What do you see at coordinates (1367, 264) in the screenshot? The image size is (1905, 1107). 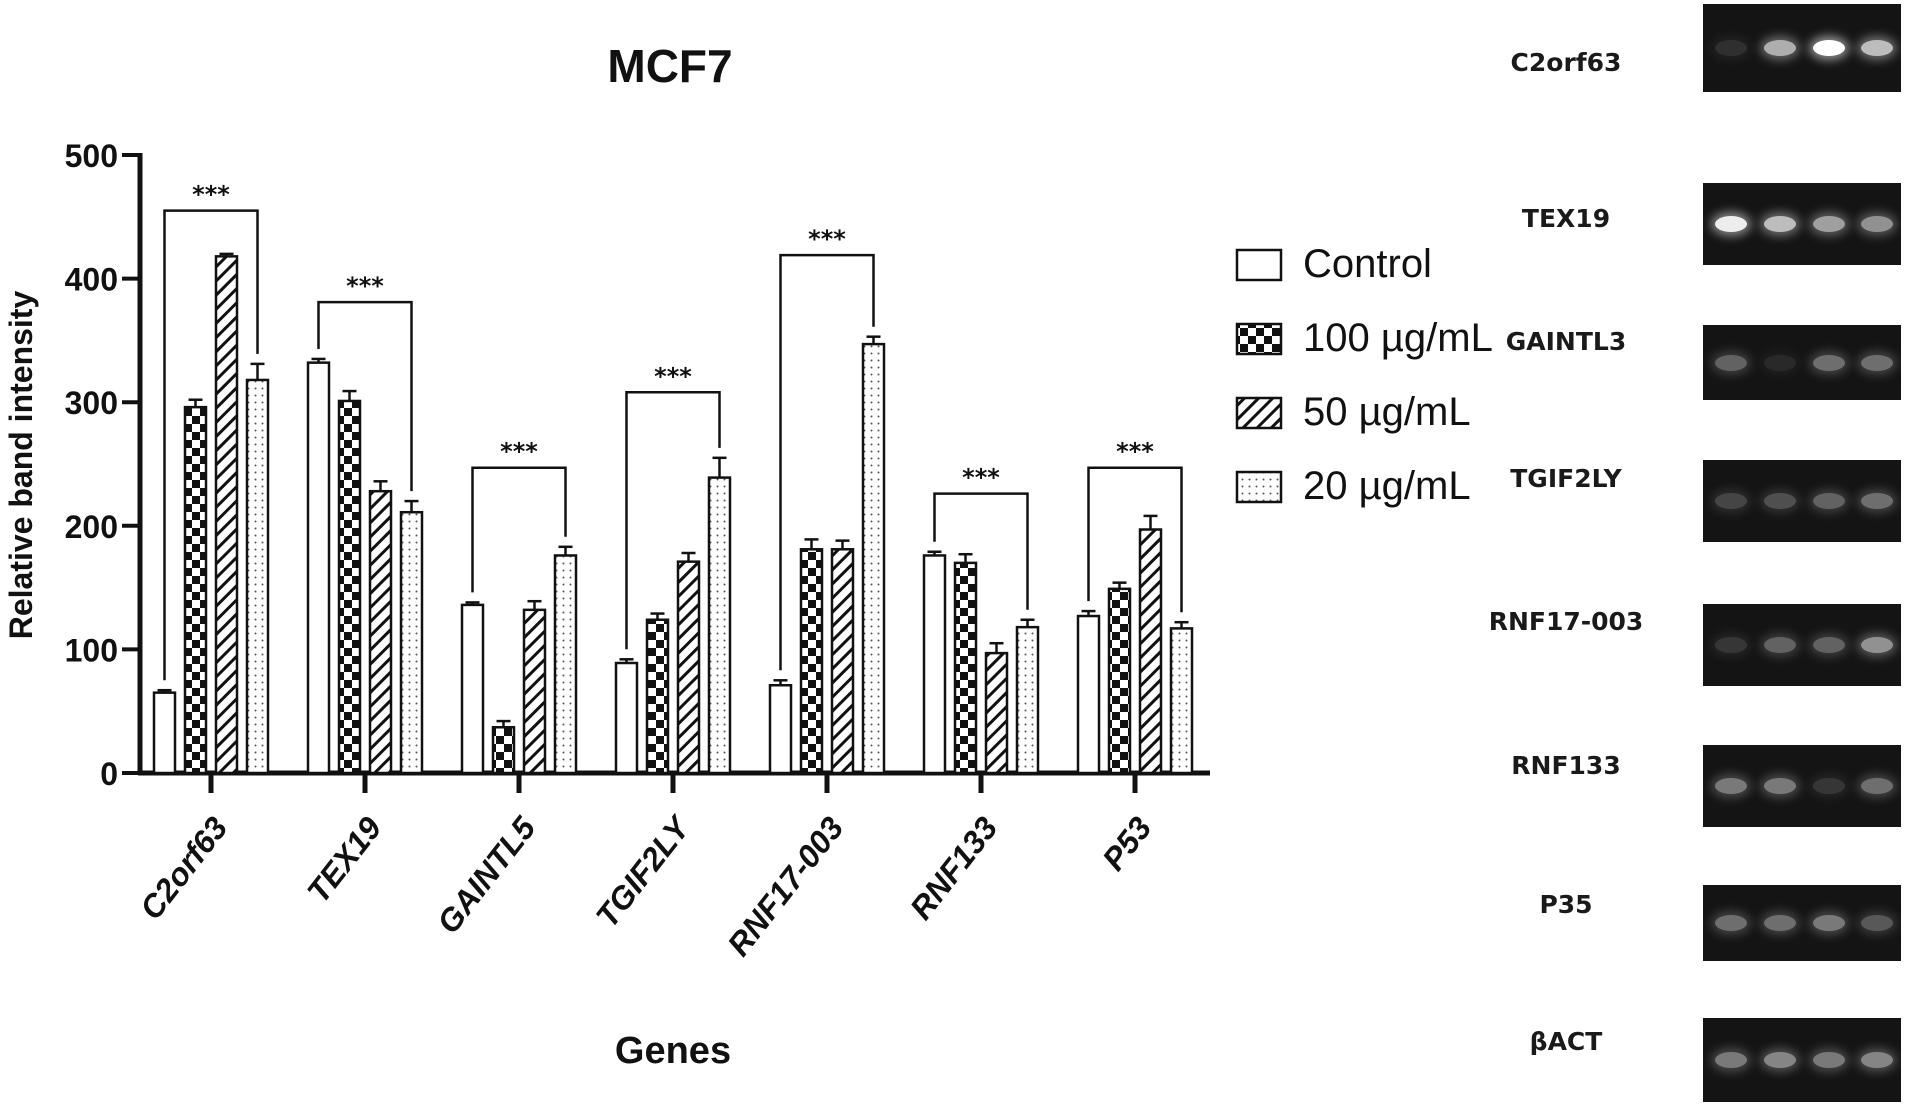 I see `legend-label: Control` at bounding box center [1367, 264].